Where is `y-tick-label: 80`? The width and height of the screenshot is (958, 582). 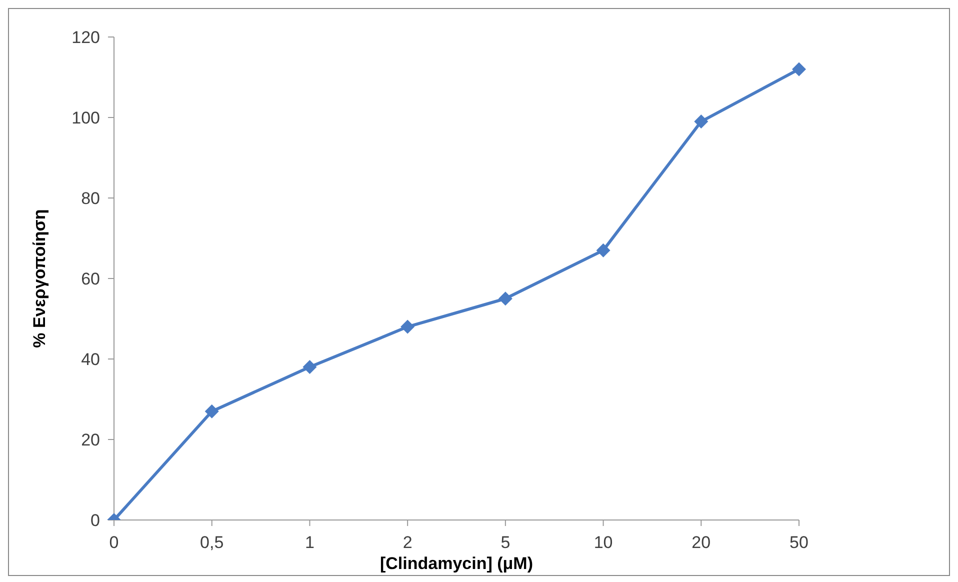 y-tick-label: 80 is located at coordinates (90, 198).